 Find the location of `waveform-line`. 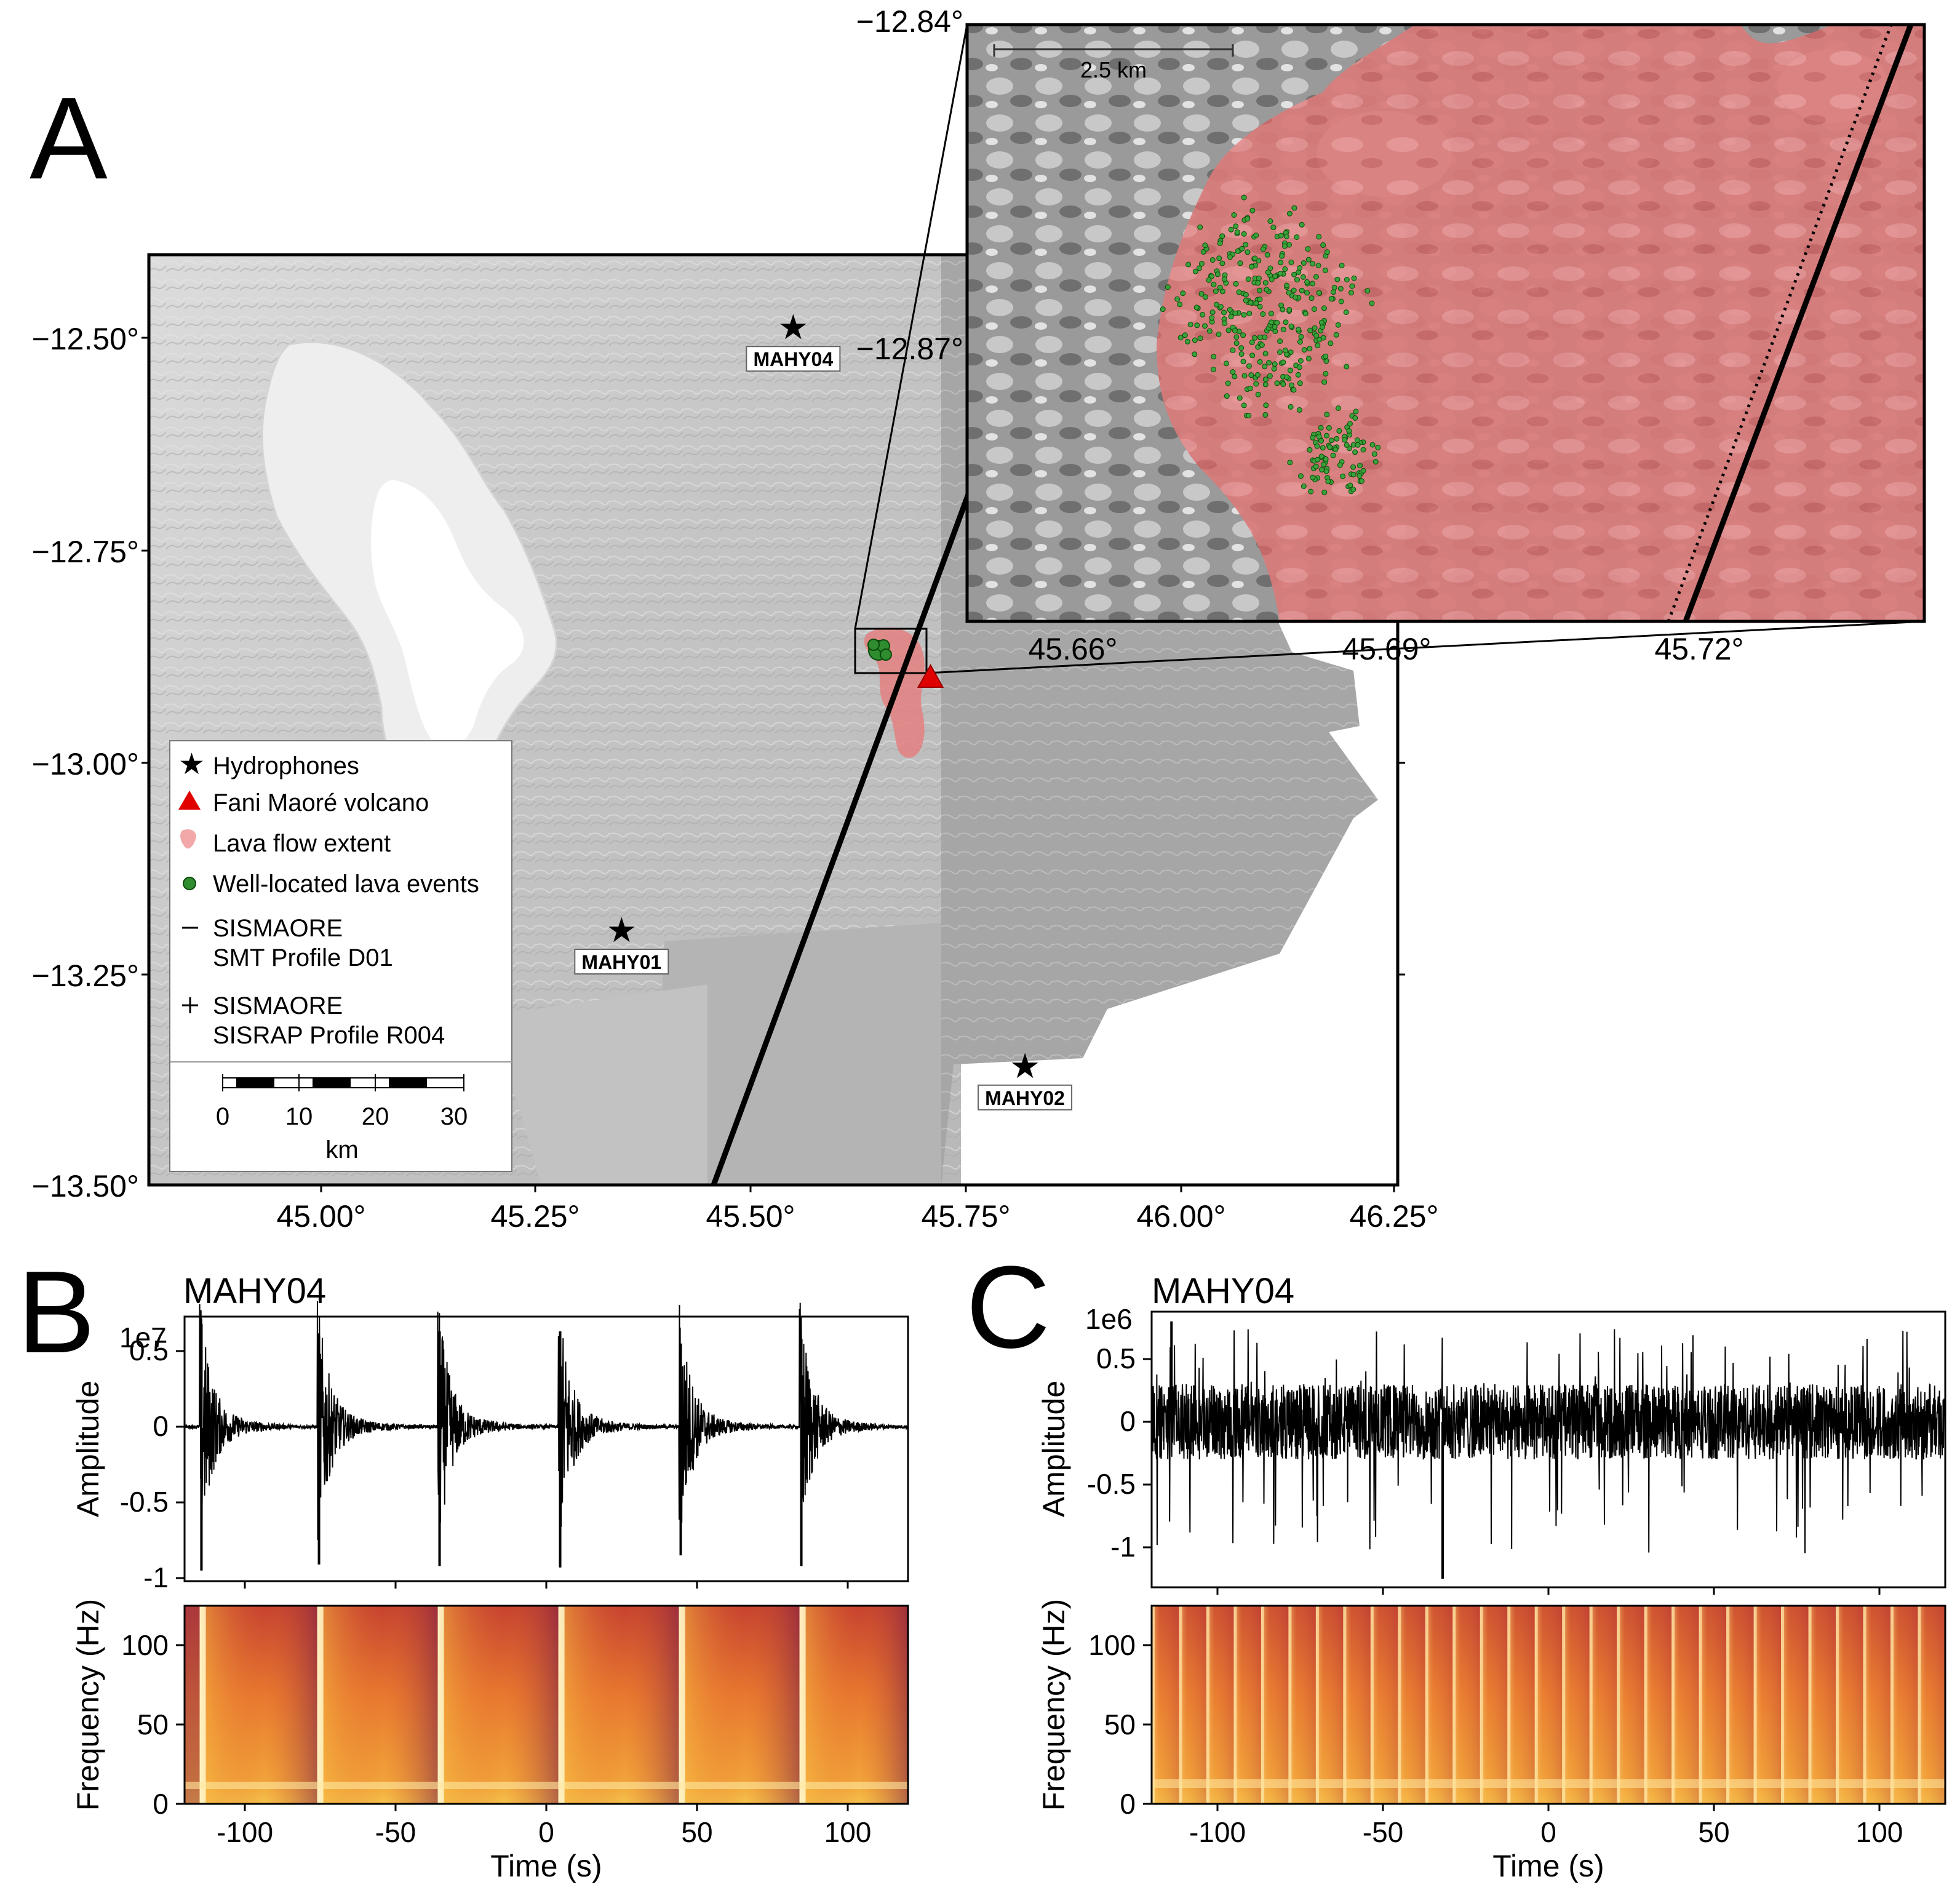

waveform-line is located at coordinates (546, 1421).